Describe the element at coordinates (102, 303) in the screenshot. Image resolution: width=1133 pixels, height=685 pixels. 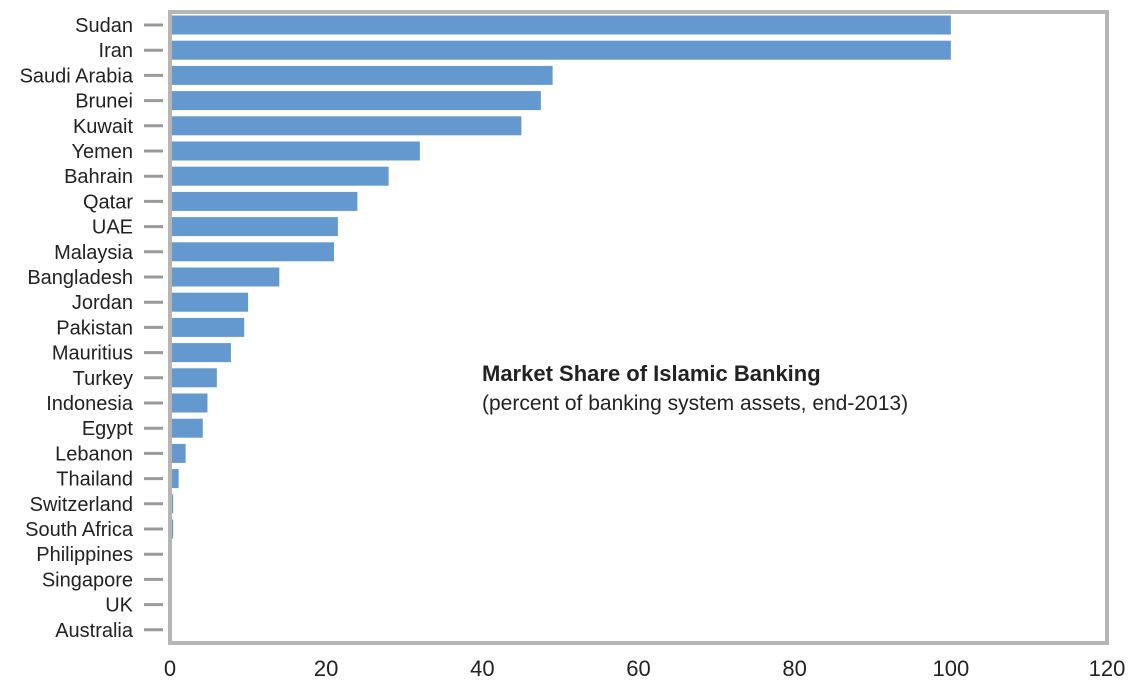
I see `category-label: Jordan` at that location.